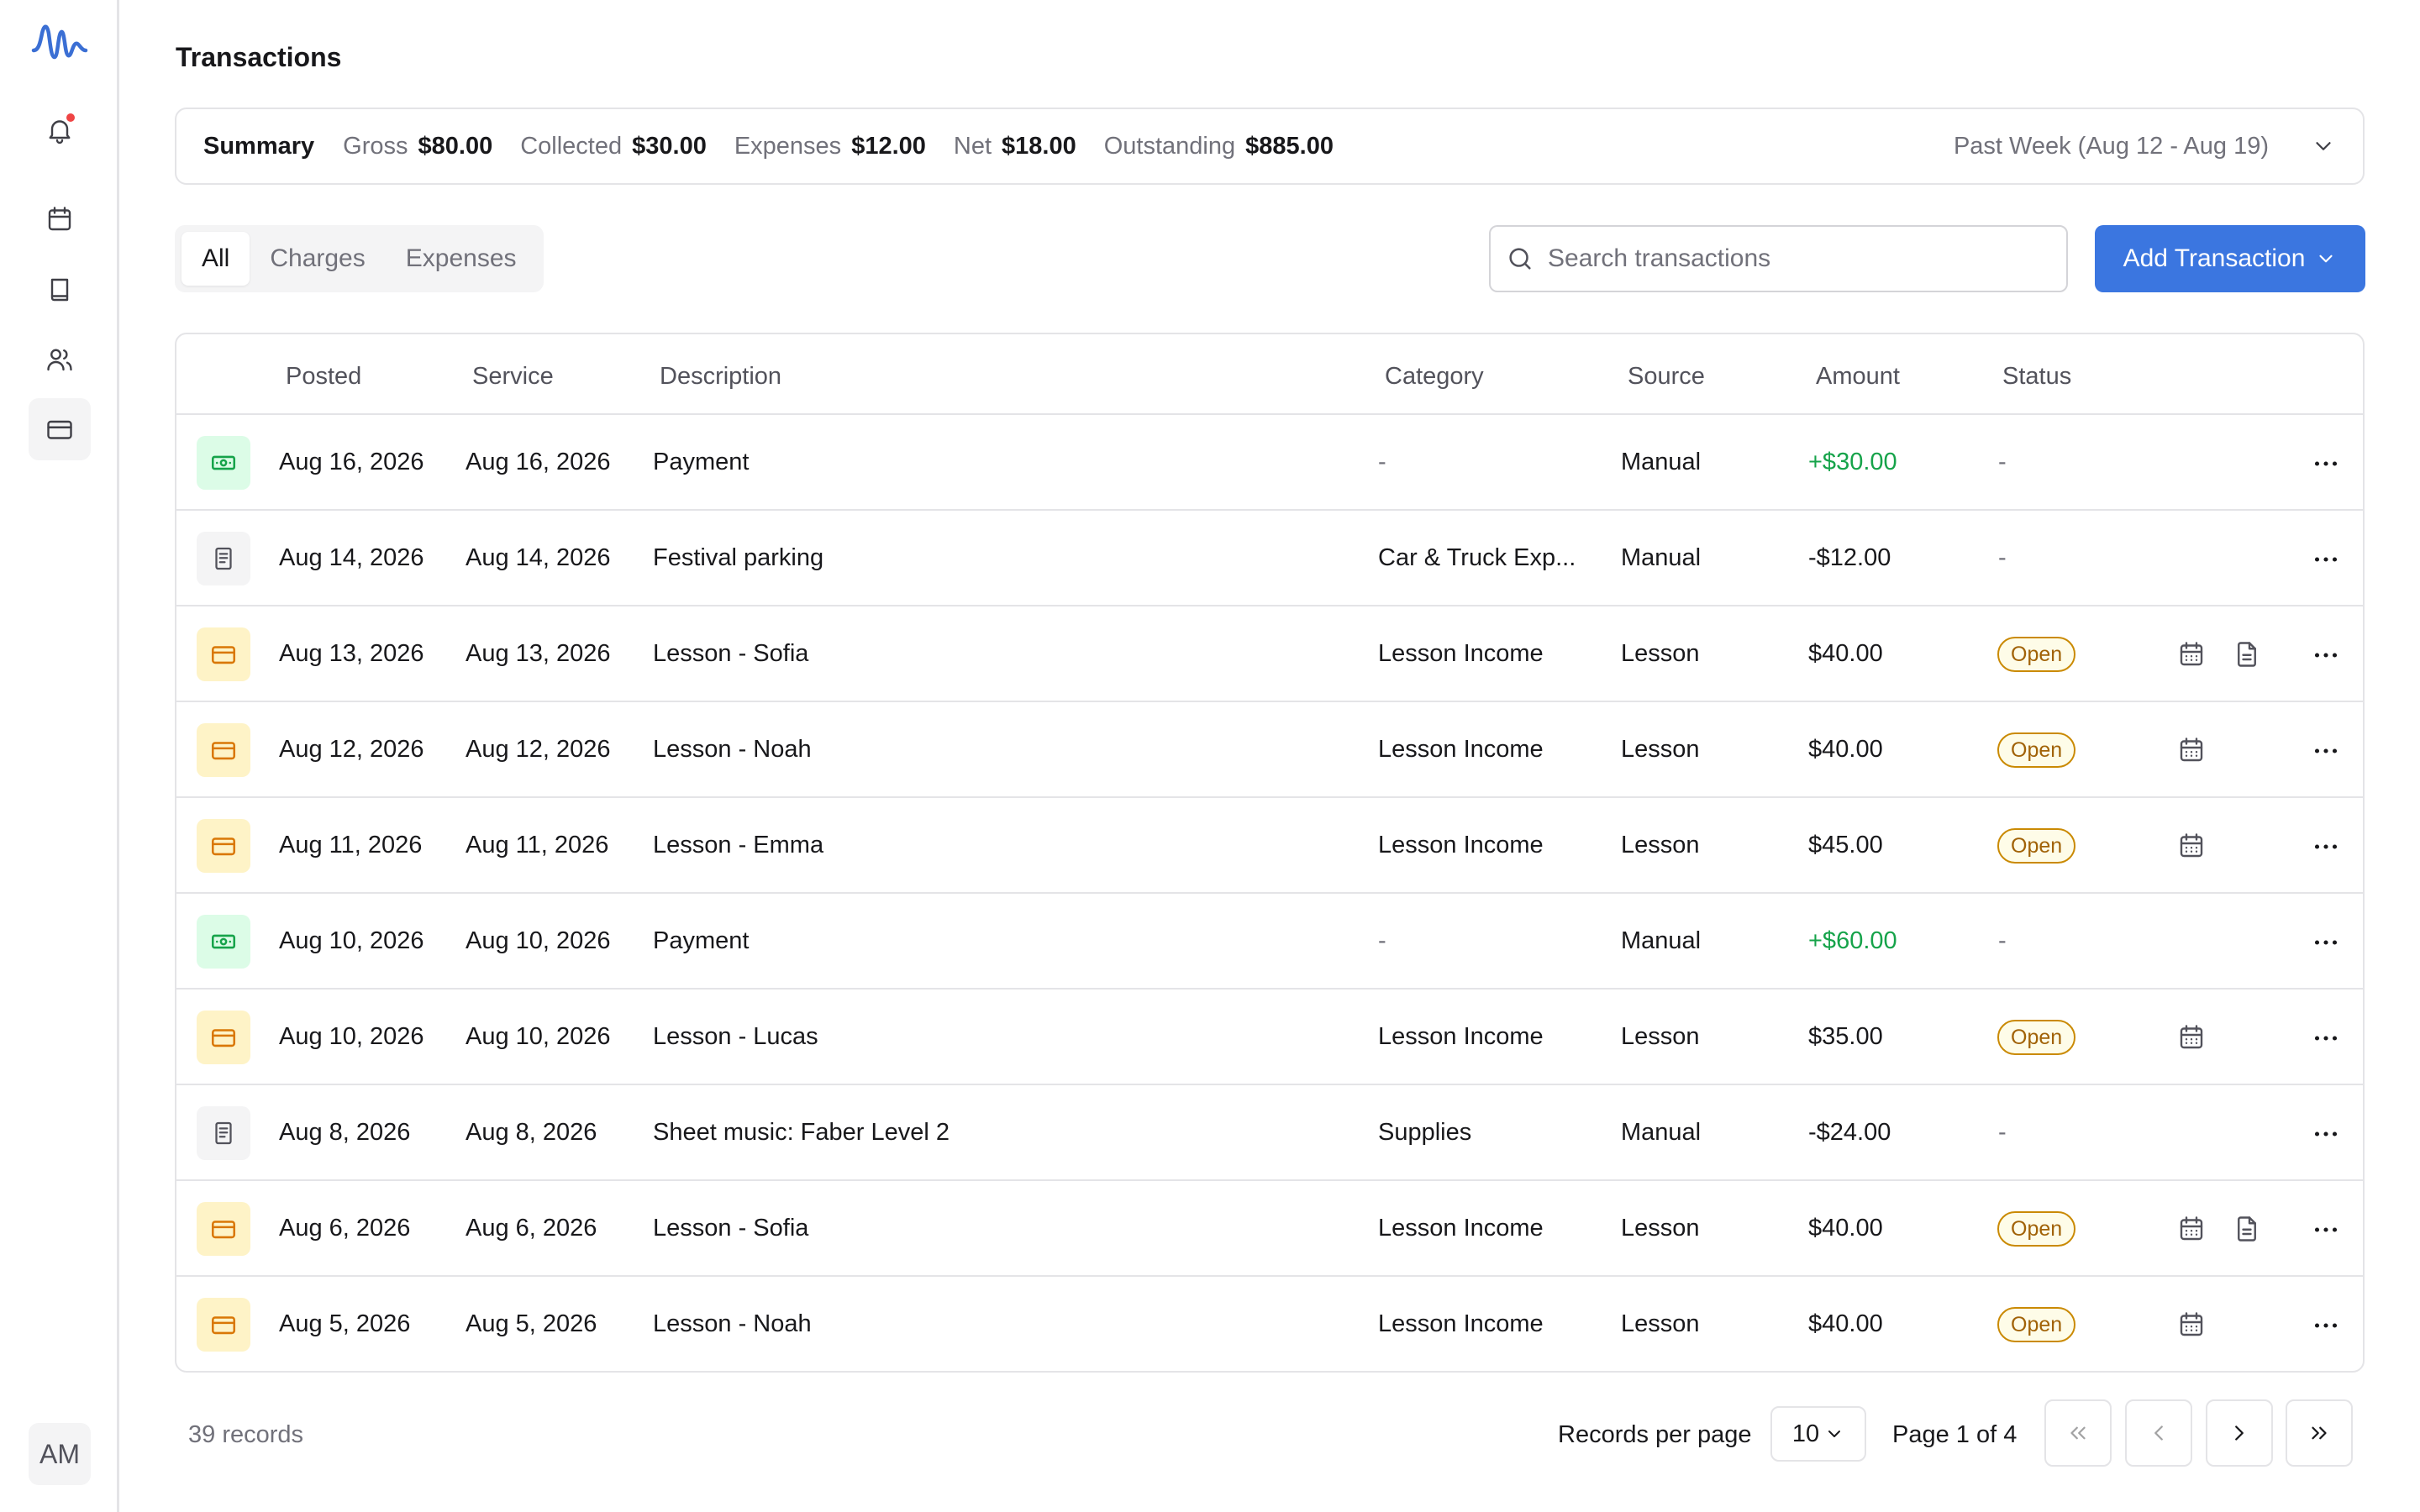  I want to click on posted-date: Aug 13, 2026, so click(352, 653).